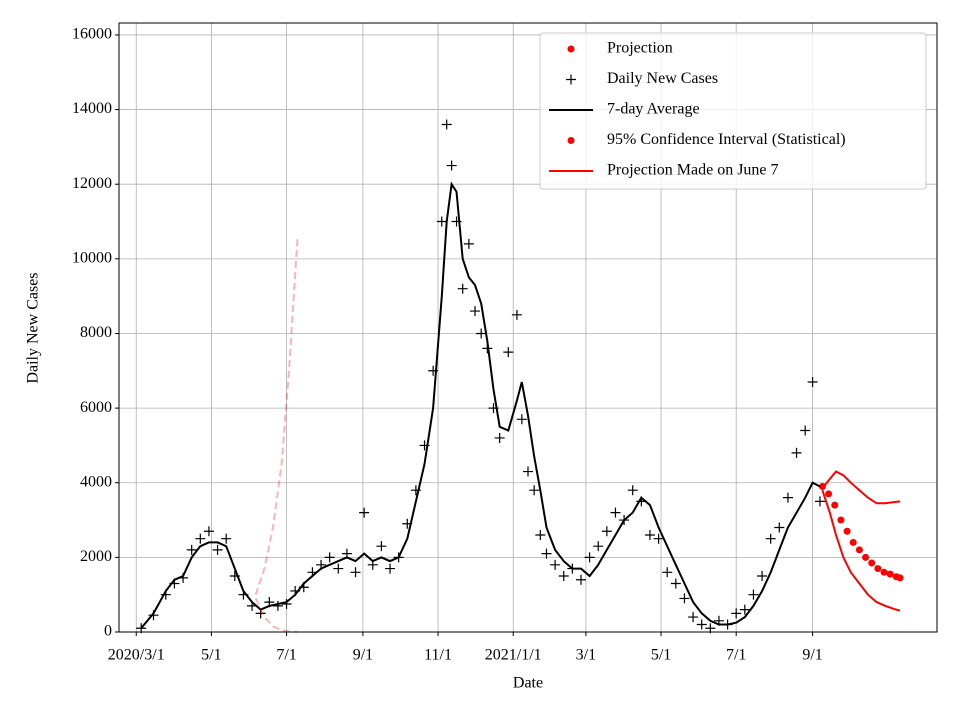 Image resolution: width=960 pixels, height=720 pixels. I want to click on y-tick-label: 2000, so click(96, 556).